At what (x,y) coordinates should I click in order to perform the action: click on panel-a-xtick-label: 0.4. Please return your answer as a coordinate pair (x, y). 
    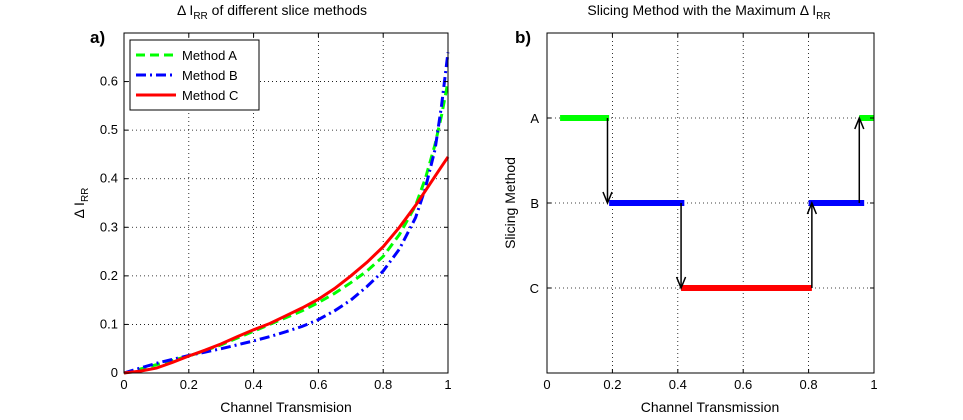
    Looking at the image, I should click on (254, 384).